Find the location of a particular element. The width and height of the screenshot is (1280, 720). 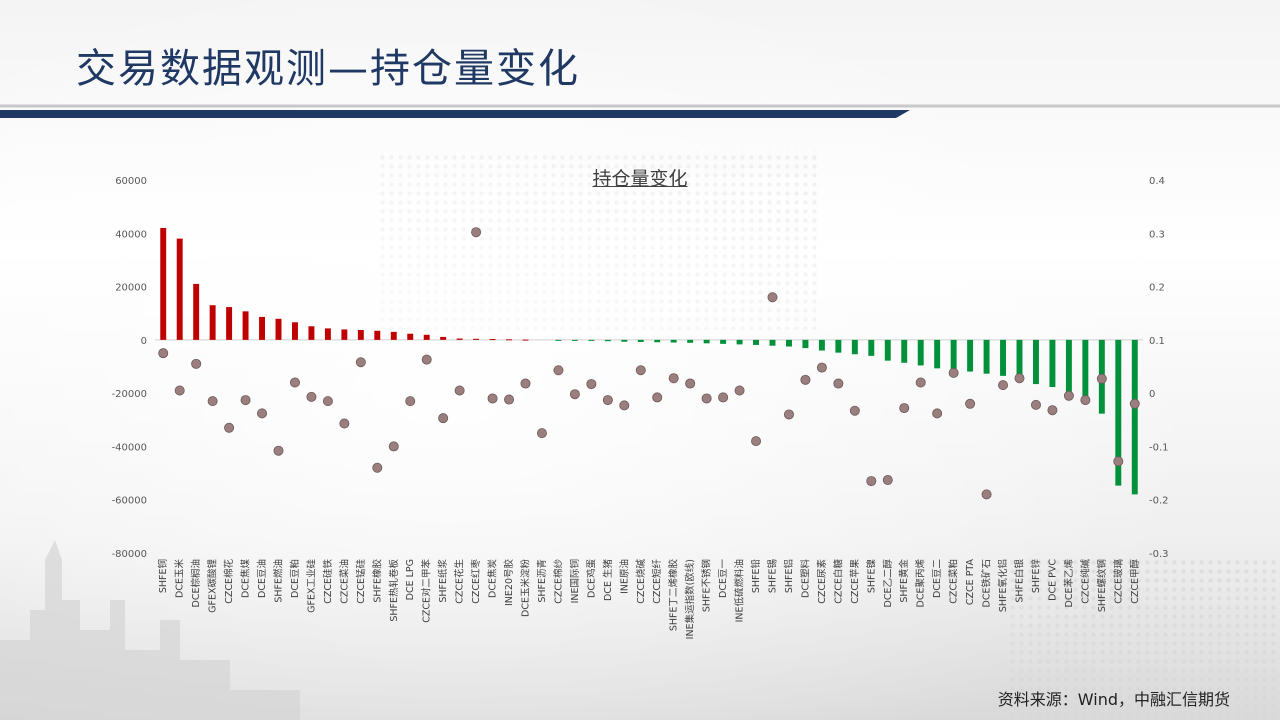

left-axis-tick-label: 20000 is located at coordinates (131, 288).